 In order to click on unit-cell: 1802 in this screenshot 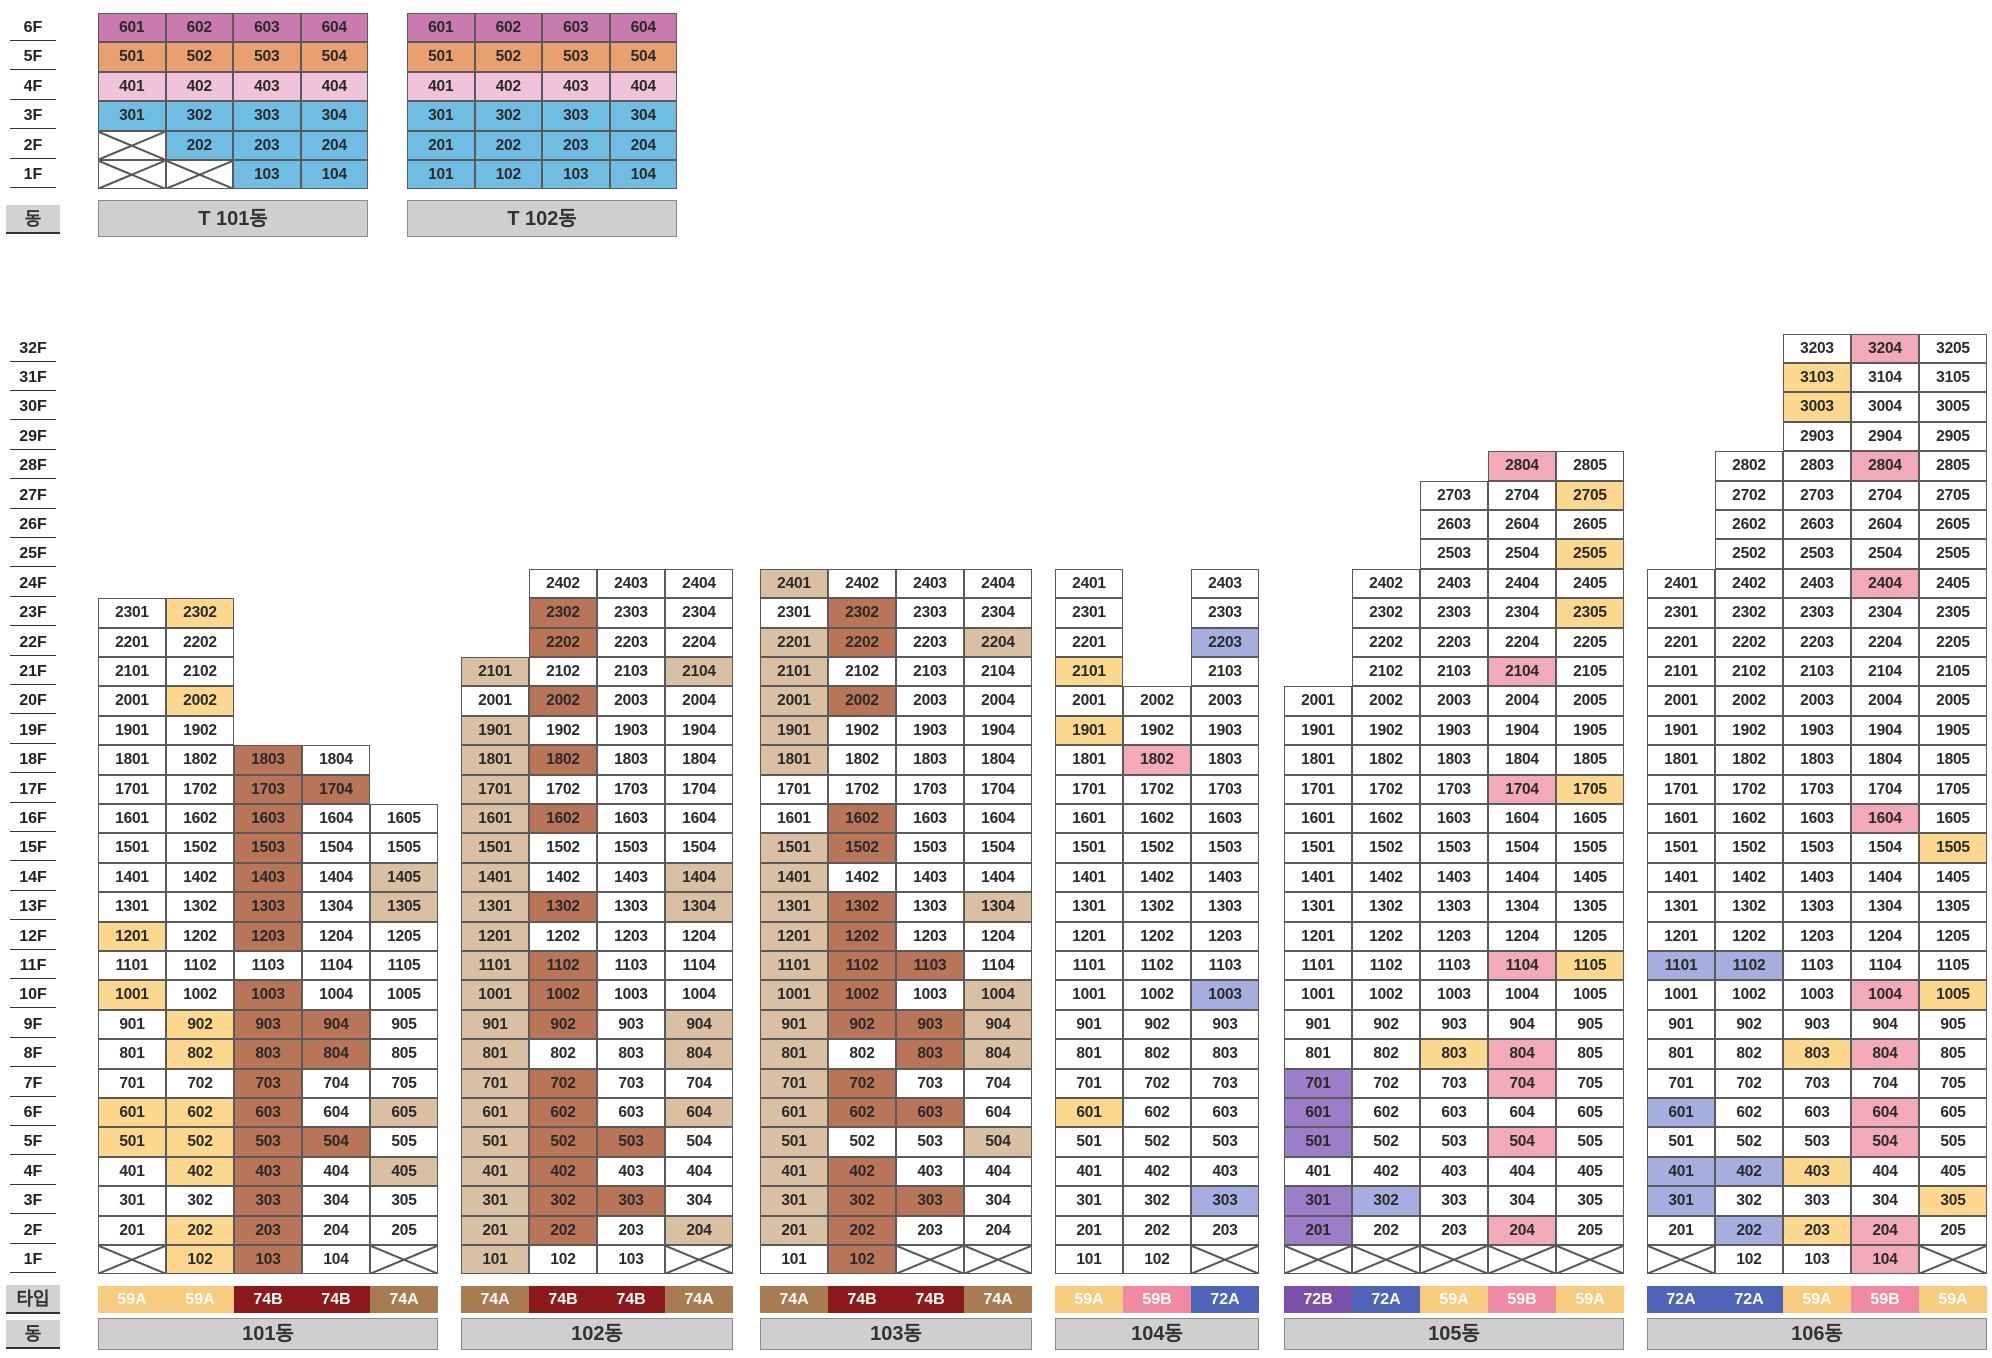, I will do `click(1157, 760)`.